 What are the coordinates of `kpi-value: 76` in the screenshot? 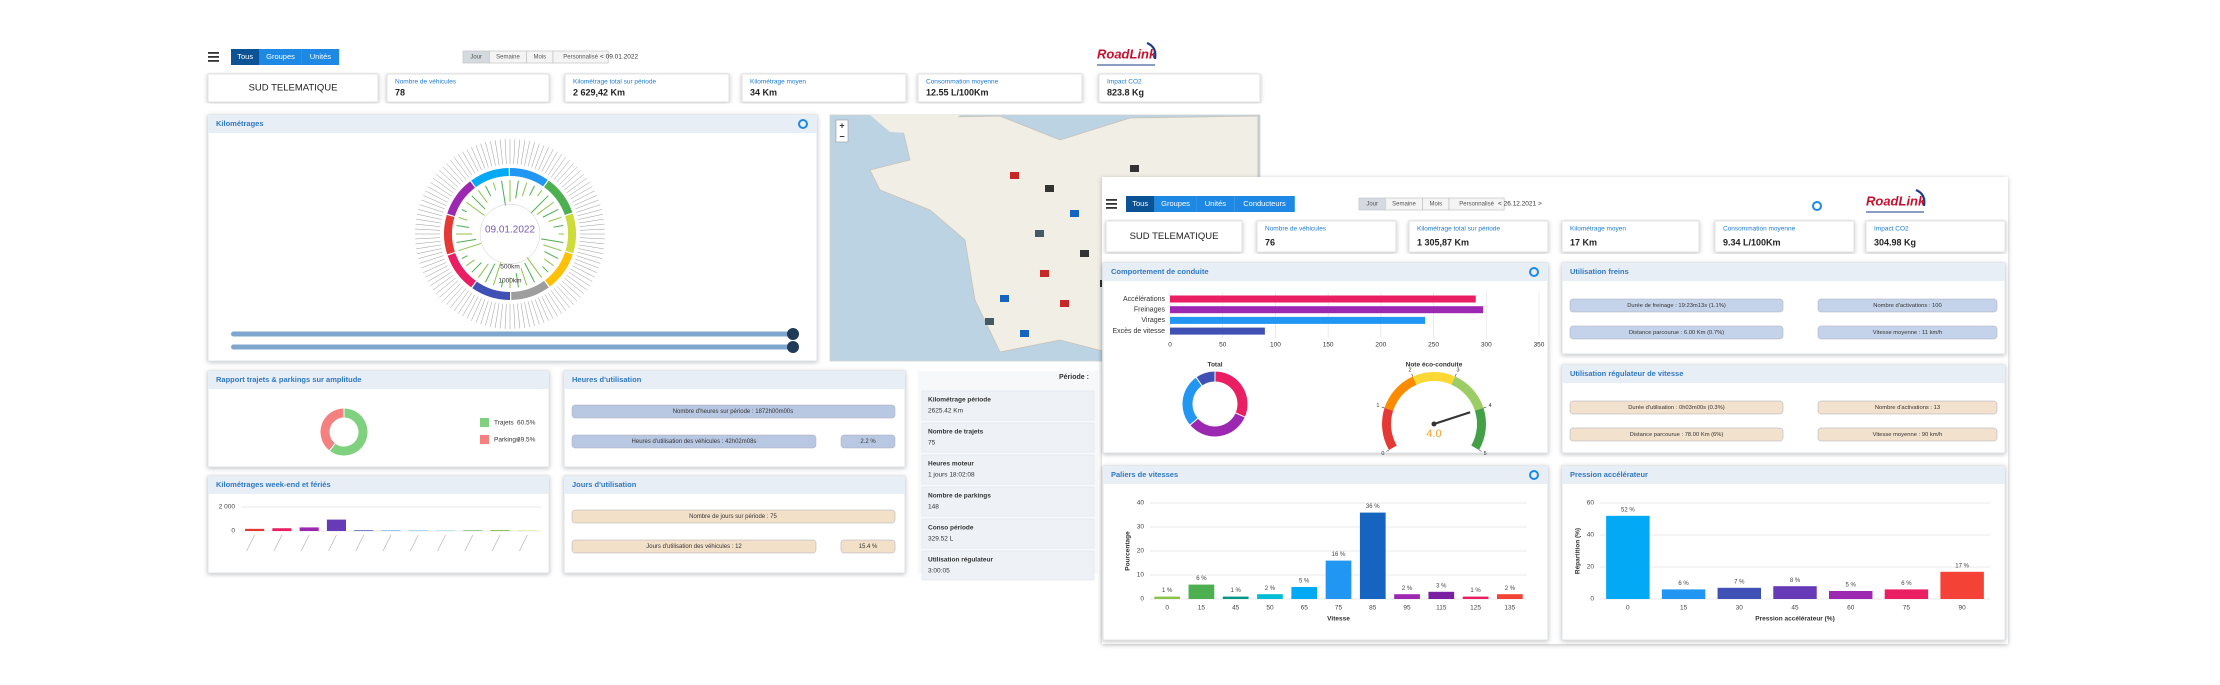 It's located at (1270, 242).